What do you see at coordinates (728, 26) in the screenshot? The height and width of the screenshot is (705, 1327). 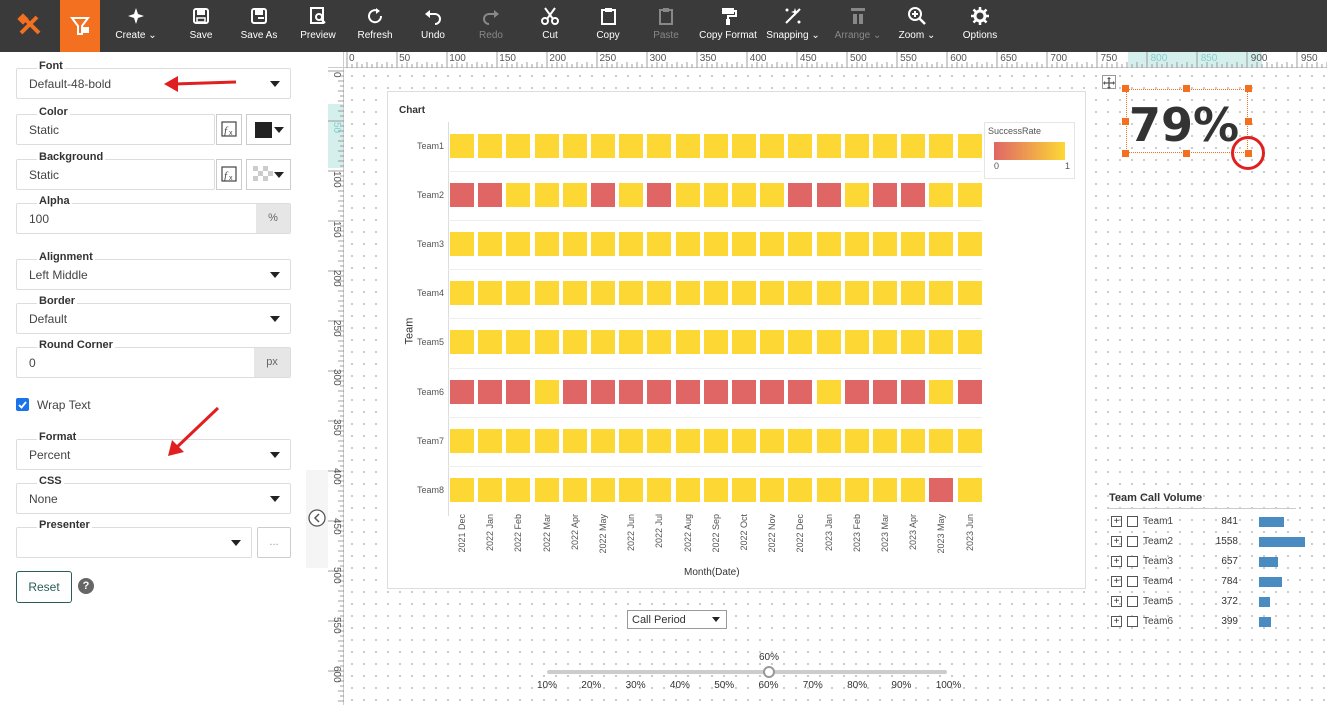 I see `copy-format-button: Copy Format` at bounding box center [728, 26].